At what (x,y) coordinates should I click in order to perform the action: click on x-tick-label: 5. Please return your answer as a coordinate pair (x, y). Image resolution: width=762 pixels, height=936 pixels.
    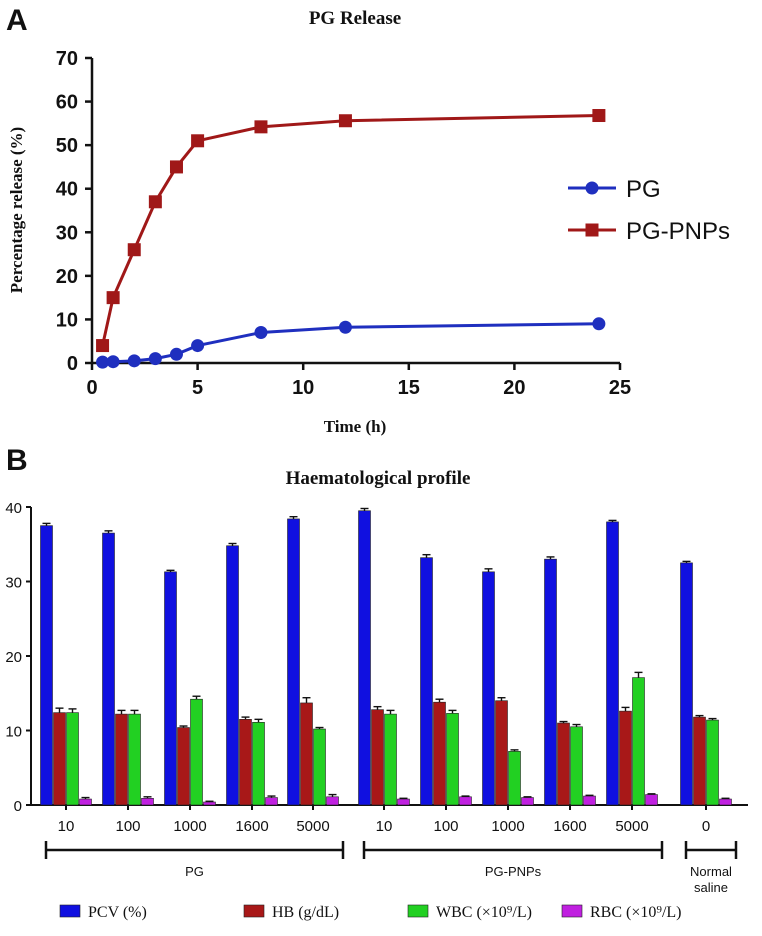
    Looking at the image, I should click on (197, 388).